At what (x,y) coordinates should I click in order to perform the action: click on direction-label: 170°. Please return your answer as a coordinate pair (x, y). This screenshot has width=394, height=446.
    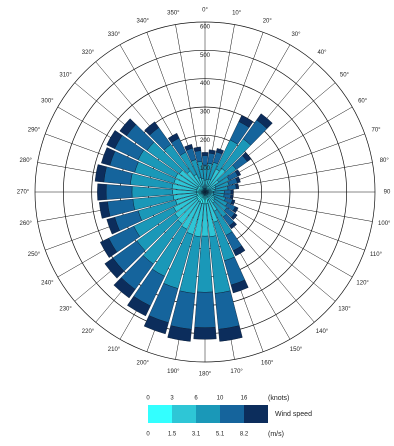
    Looking at the image, I should click on (236, 372).